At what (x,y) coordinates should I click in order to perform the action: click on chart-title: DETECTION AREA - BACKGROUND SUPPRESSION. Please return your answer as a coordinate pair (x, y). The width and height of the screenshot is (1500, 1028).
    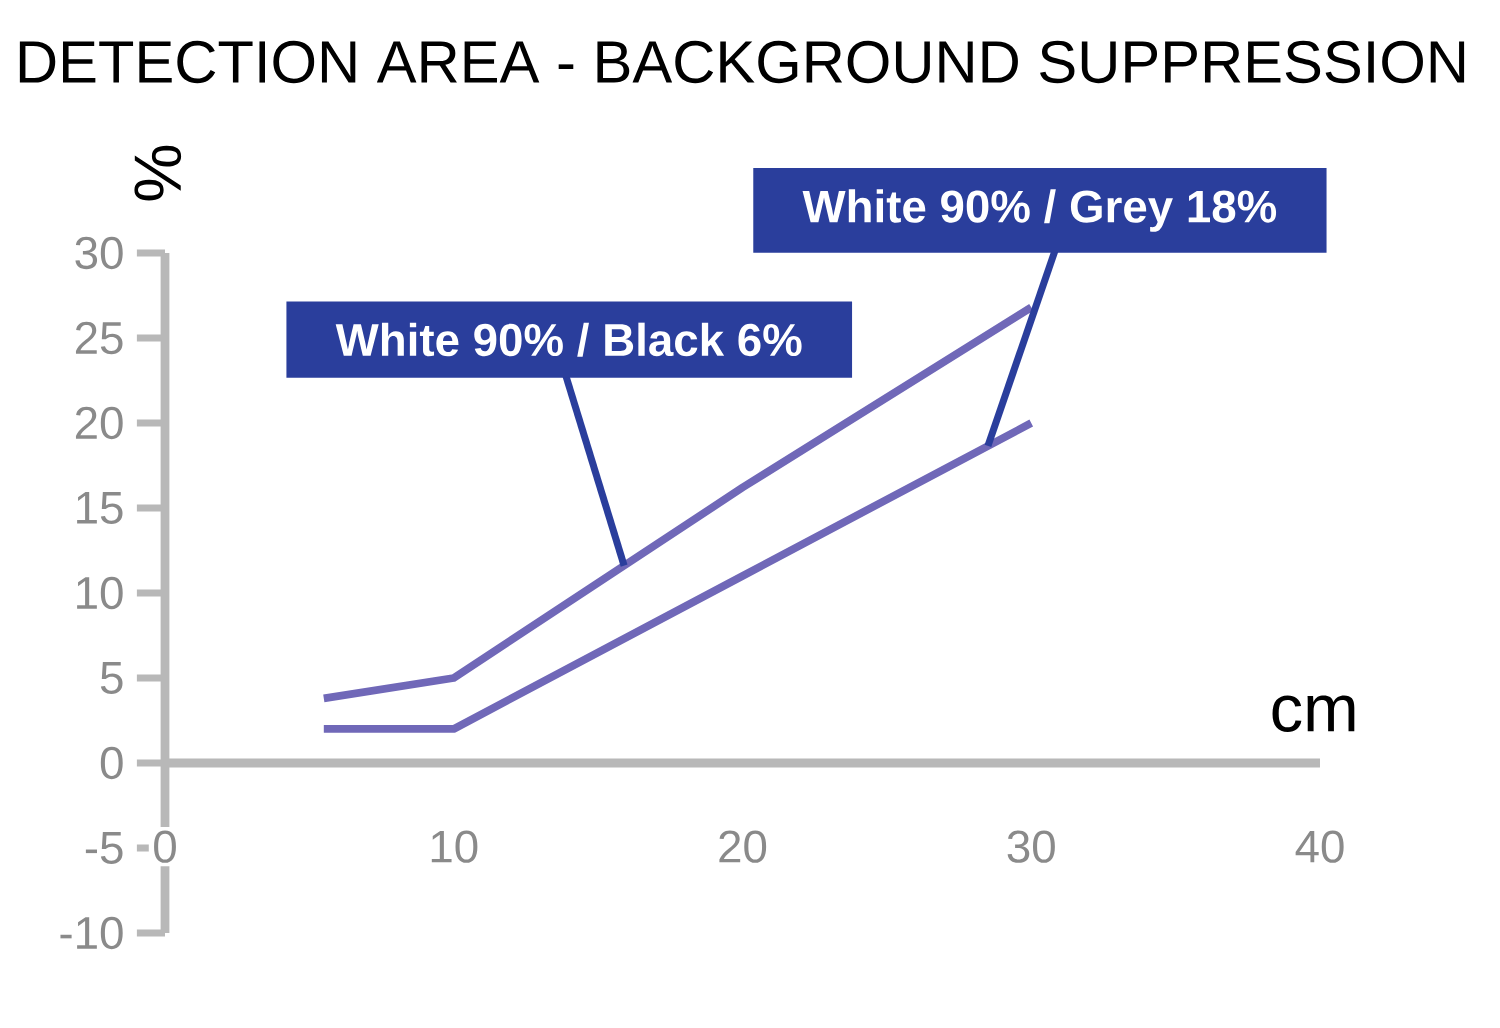
    Looking at the image, I should click on (742, 62).